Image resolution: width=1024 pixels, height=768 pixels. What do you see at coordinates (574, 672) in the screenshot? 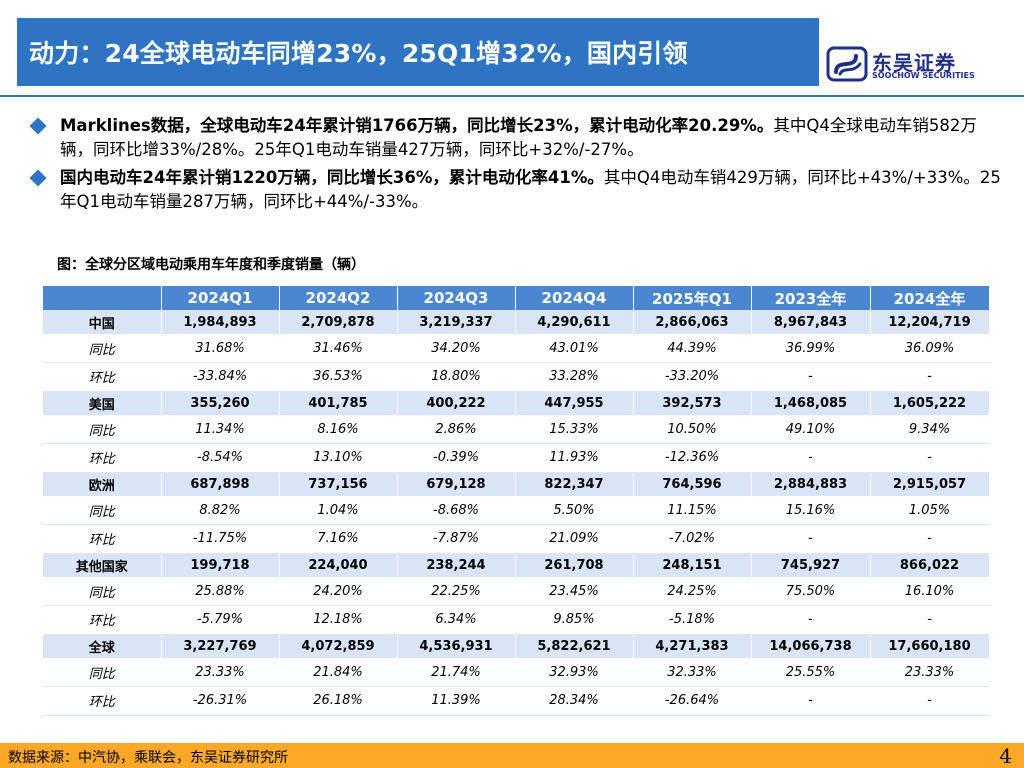
I see `table-cell: 32.93%` at bounding box center [574, 672].